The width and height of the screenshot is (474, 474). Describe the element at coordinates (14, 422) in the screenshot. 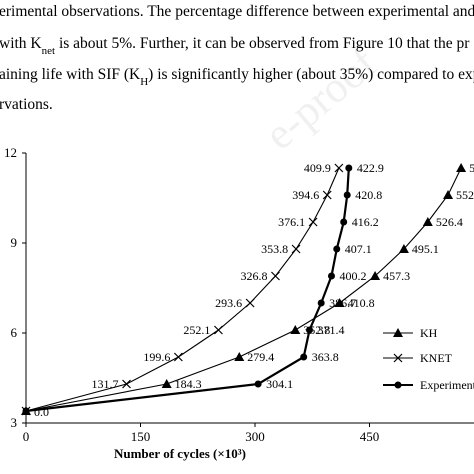

I see `y-tick-label: 3` at that location.